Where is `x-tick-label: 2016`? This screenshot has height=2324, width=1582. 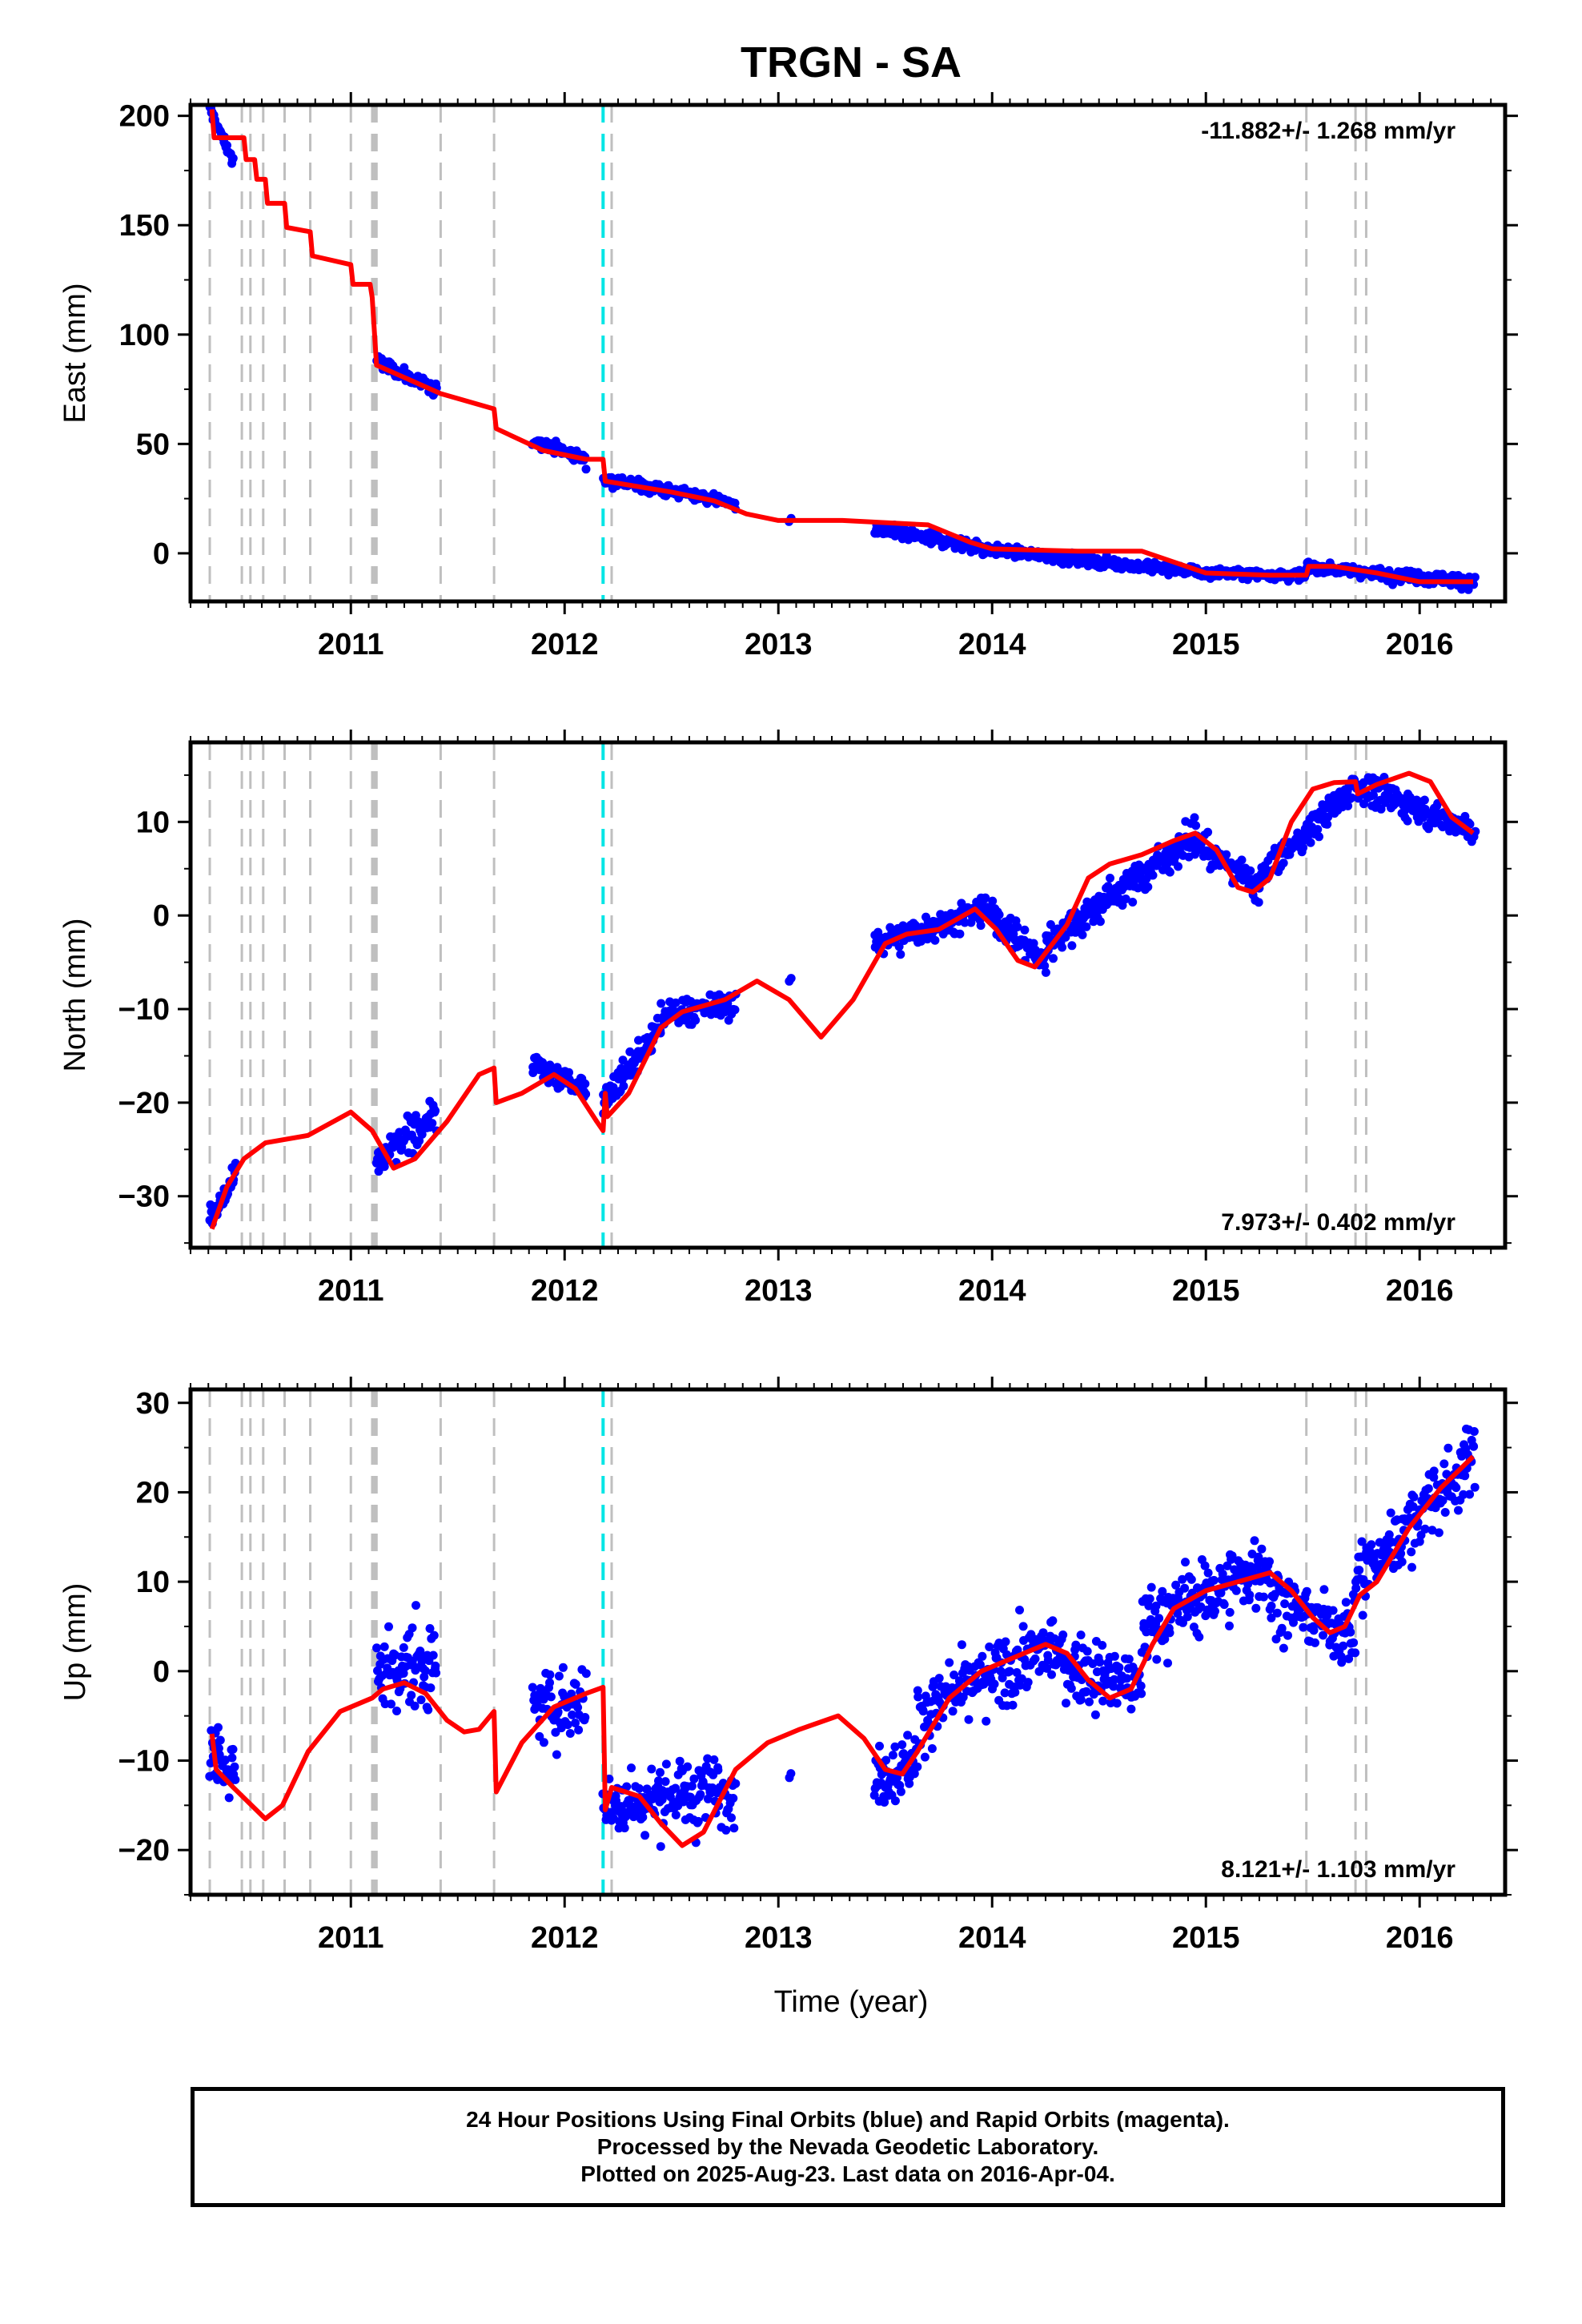
x-tick-label: 2016 is located at coordinates (1420, 1938).